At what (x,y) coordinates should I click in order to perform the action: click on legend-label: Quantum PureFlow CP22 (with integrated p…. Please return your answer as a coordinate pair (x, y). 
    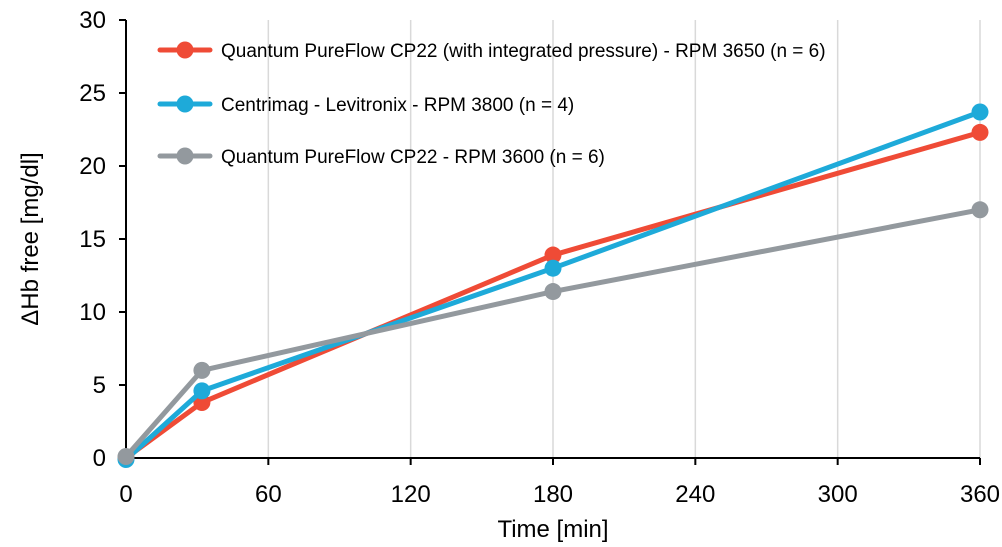
    Looking at the image, I should click on (523, 51).